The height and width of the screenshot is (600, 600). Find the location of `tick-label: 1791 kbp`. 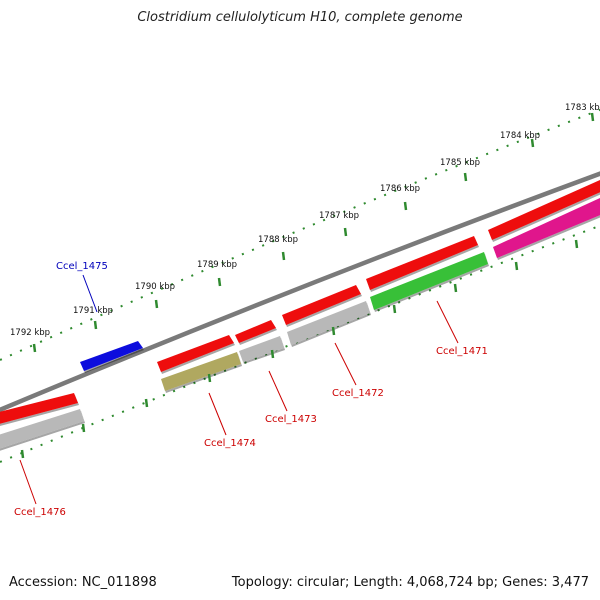

tick-label: 1791 kbp is located at coordinates (93, 311).